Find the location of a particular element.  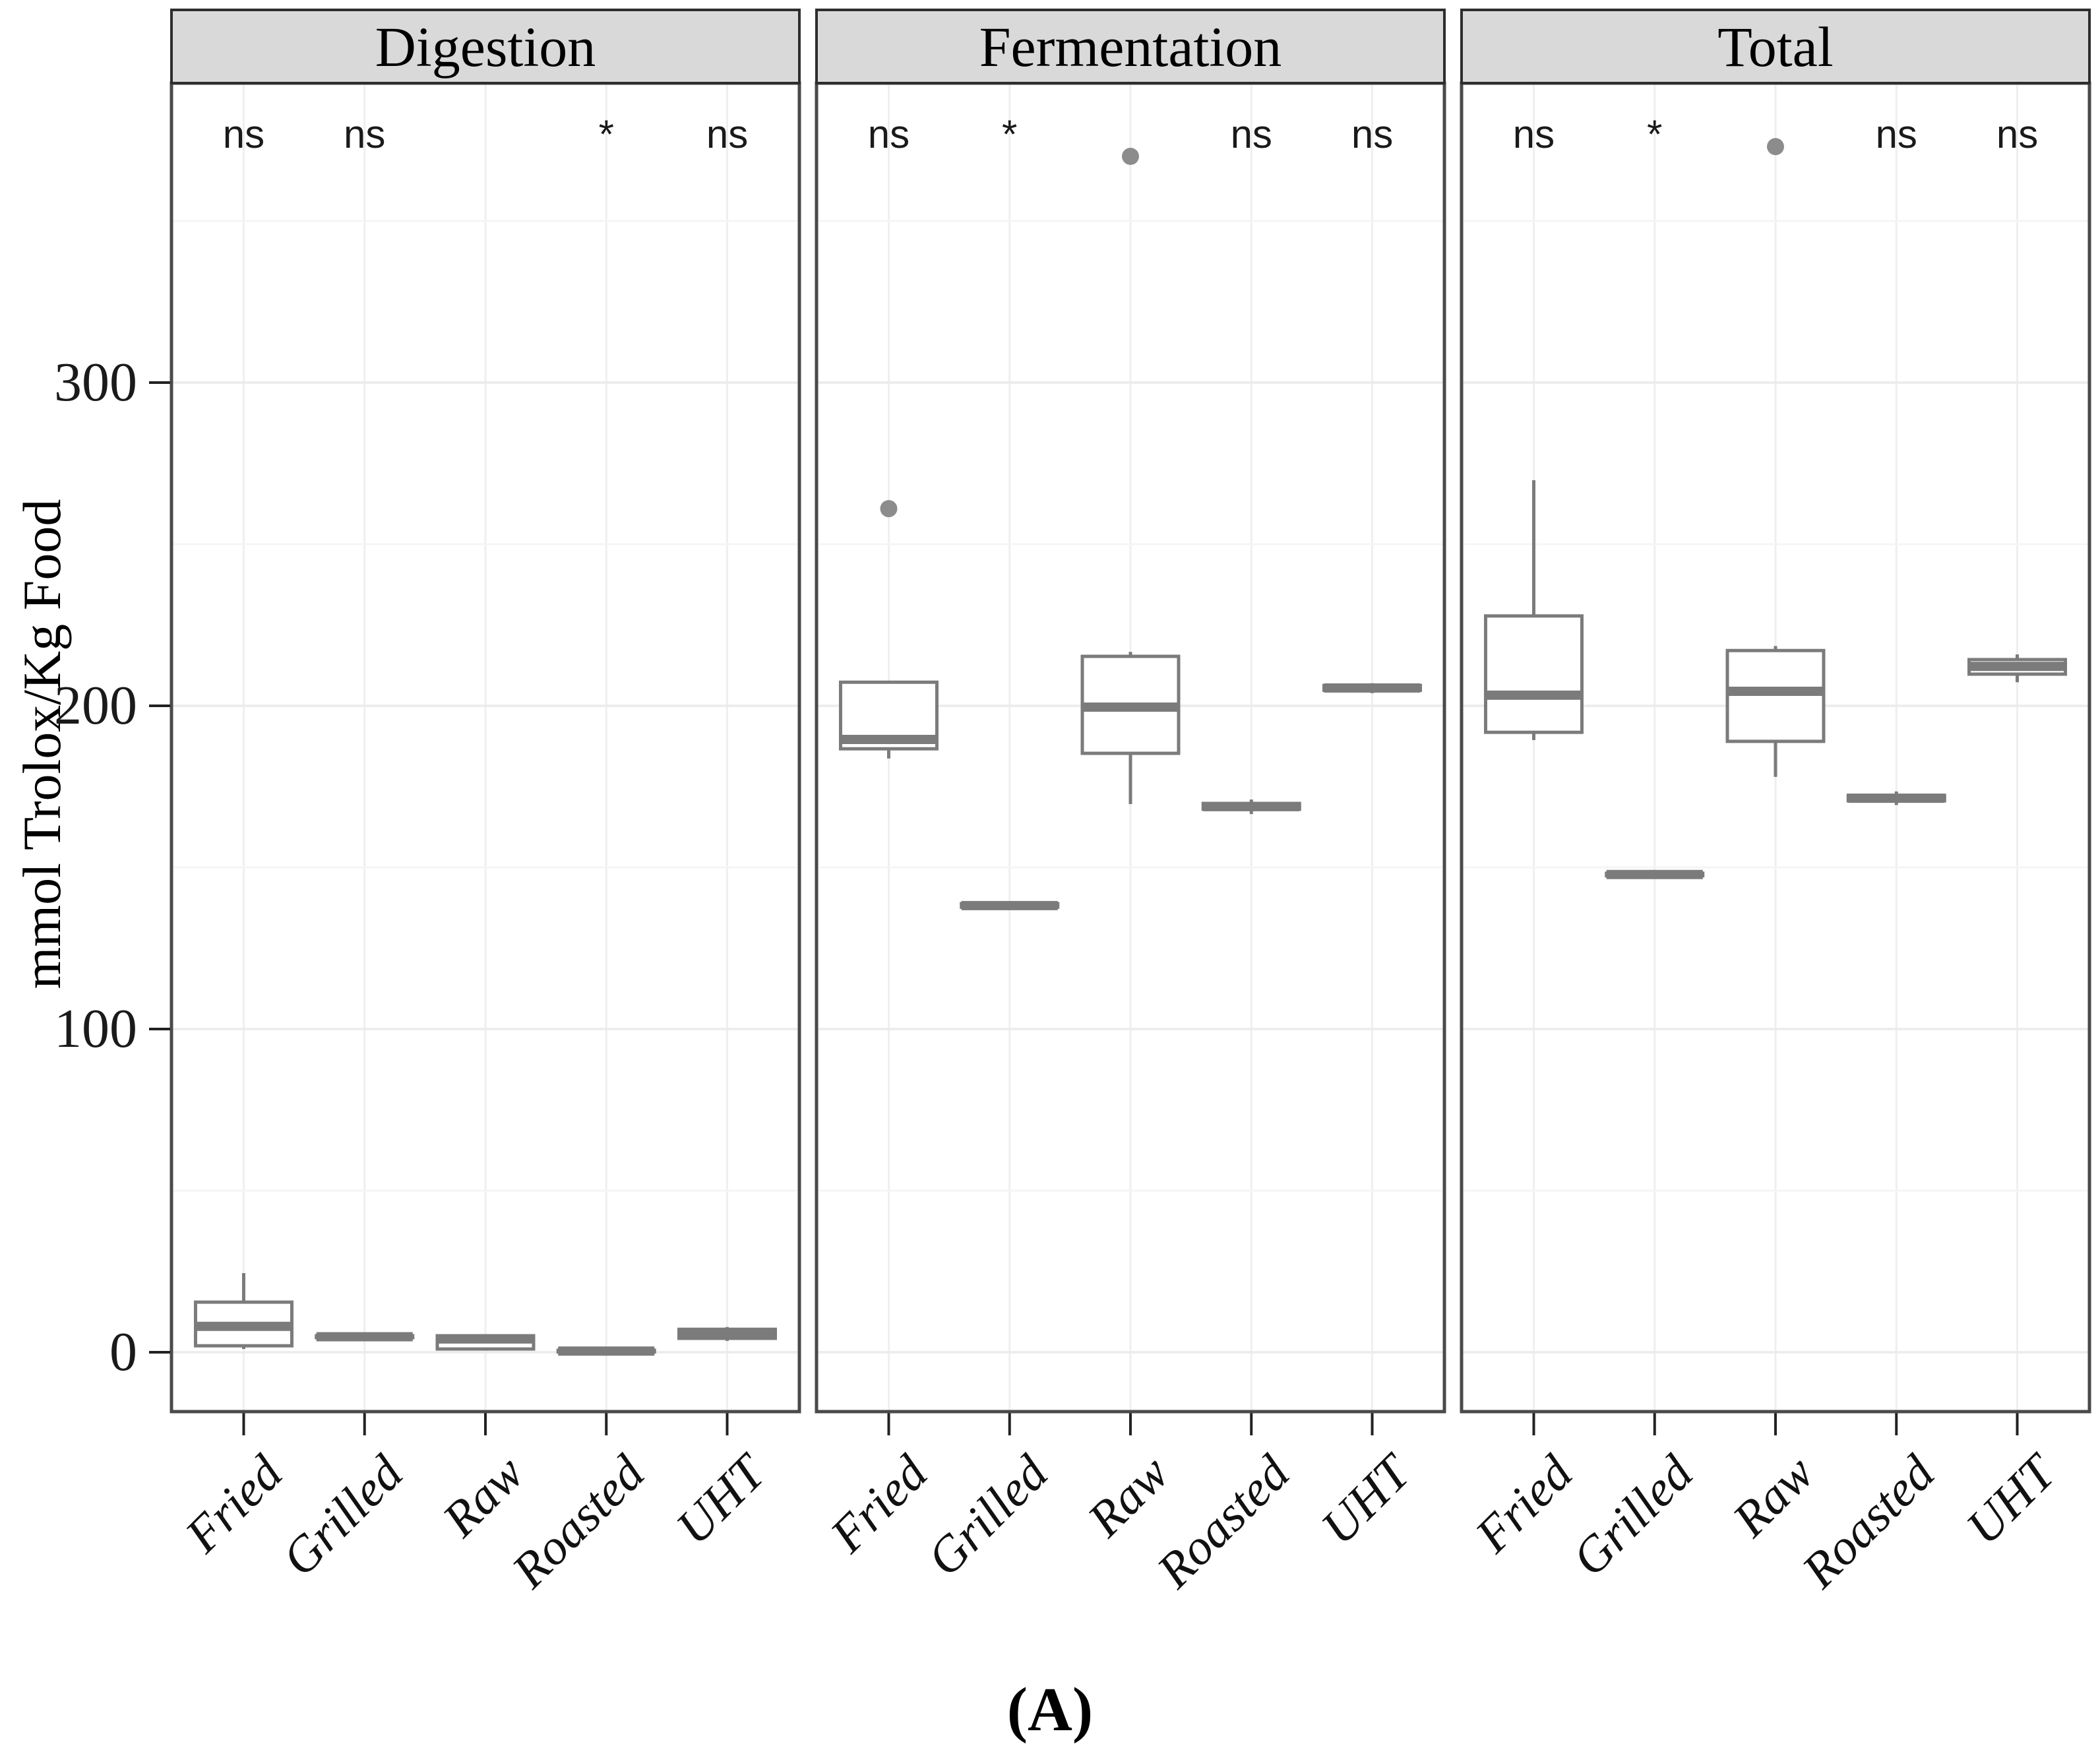

box-total-fried is located at coordinates (1533, 674).